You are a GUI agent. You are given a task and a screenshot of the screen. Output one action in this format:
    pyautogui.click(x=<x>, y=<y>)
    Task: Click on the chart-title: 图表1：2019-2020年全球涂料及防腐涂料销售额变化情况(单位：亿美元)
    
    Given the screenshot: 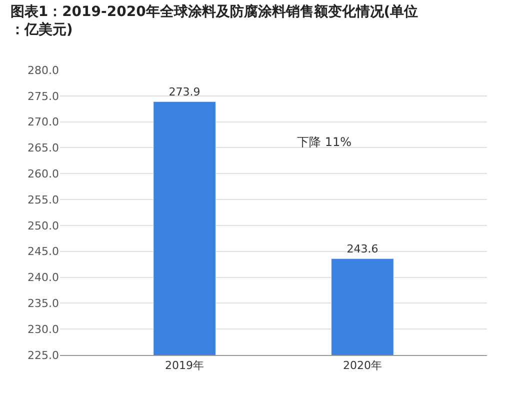 What is the action you would take?
    pyautogui.click(x=214, y=20)
    